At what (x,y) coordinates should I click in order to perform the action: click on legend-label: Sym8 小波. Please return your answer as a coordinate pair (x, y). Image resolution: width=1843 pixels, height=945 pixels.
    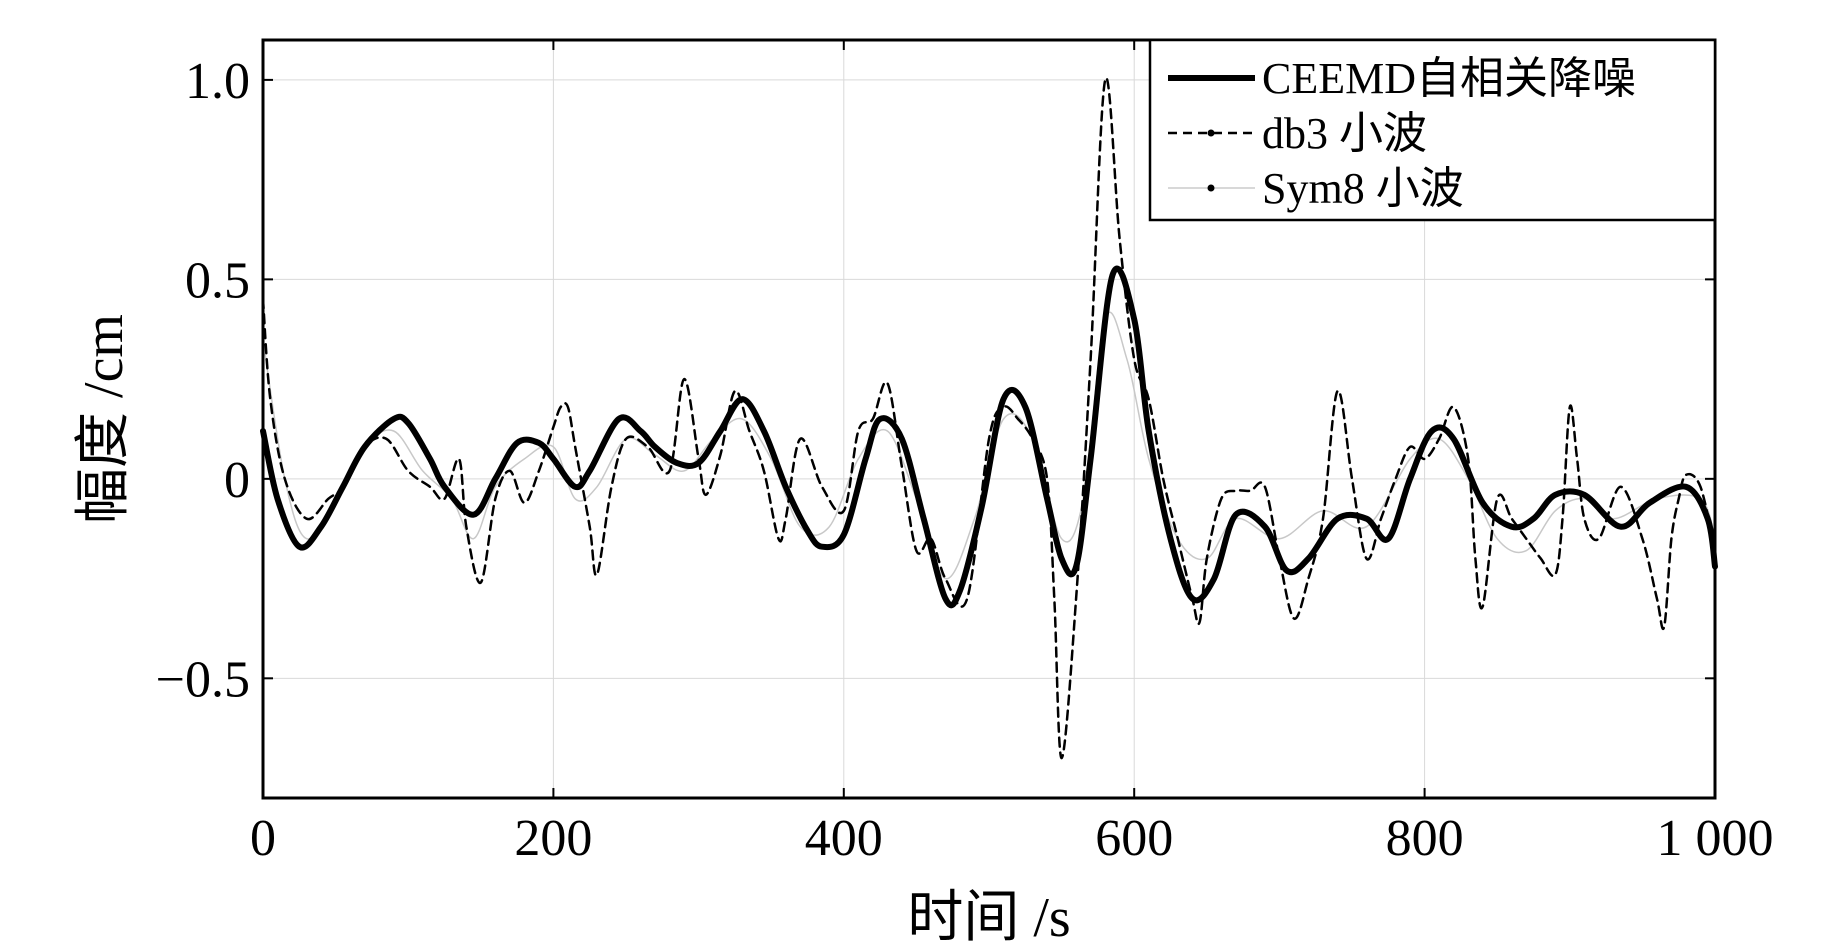
    Looking at the image, I should click on (1363, 188).